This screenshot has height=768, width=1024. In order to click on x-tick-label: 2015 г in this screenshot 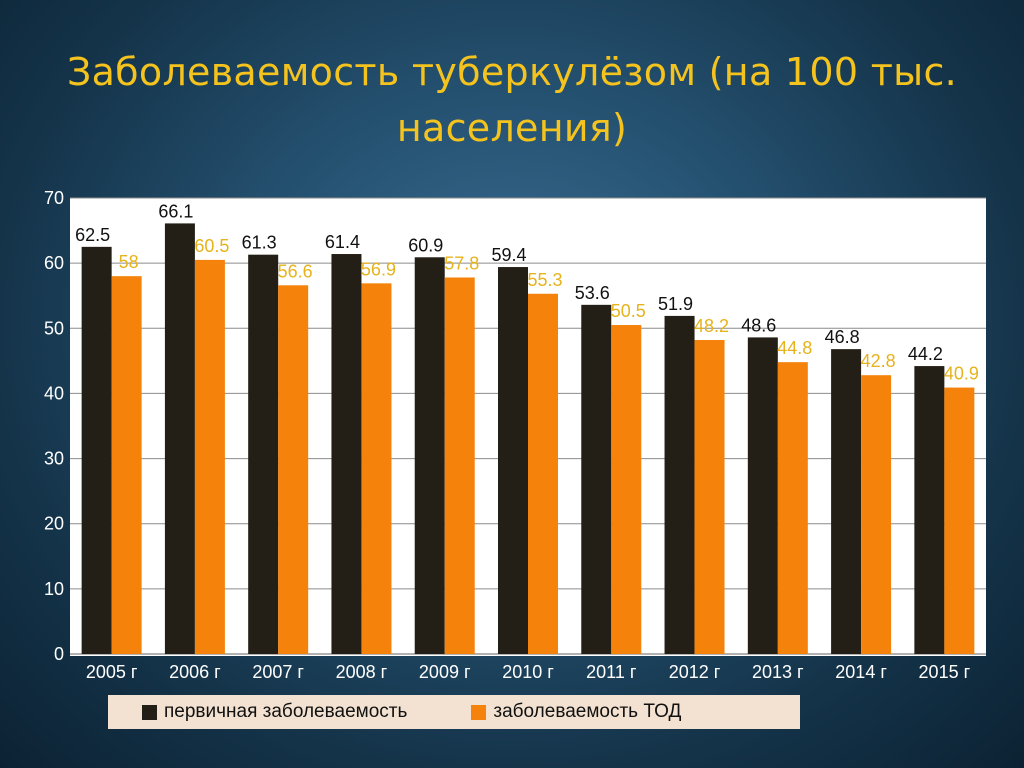, I will do `click(945, 672)`.